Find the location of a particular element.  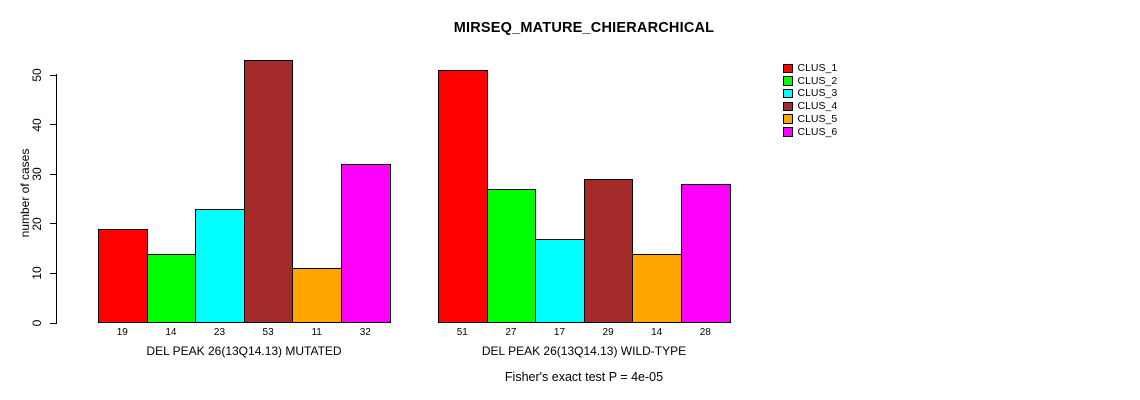

bar-clus_5-group0 is located at coordinates (317, 295).